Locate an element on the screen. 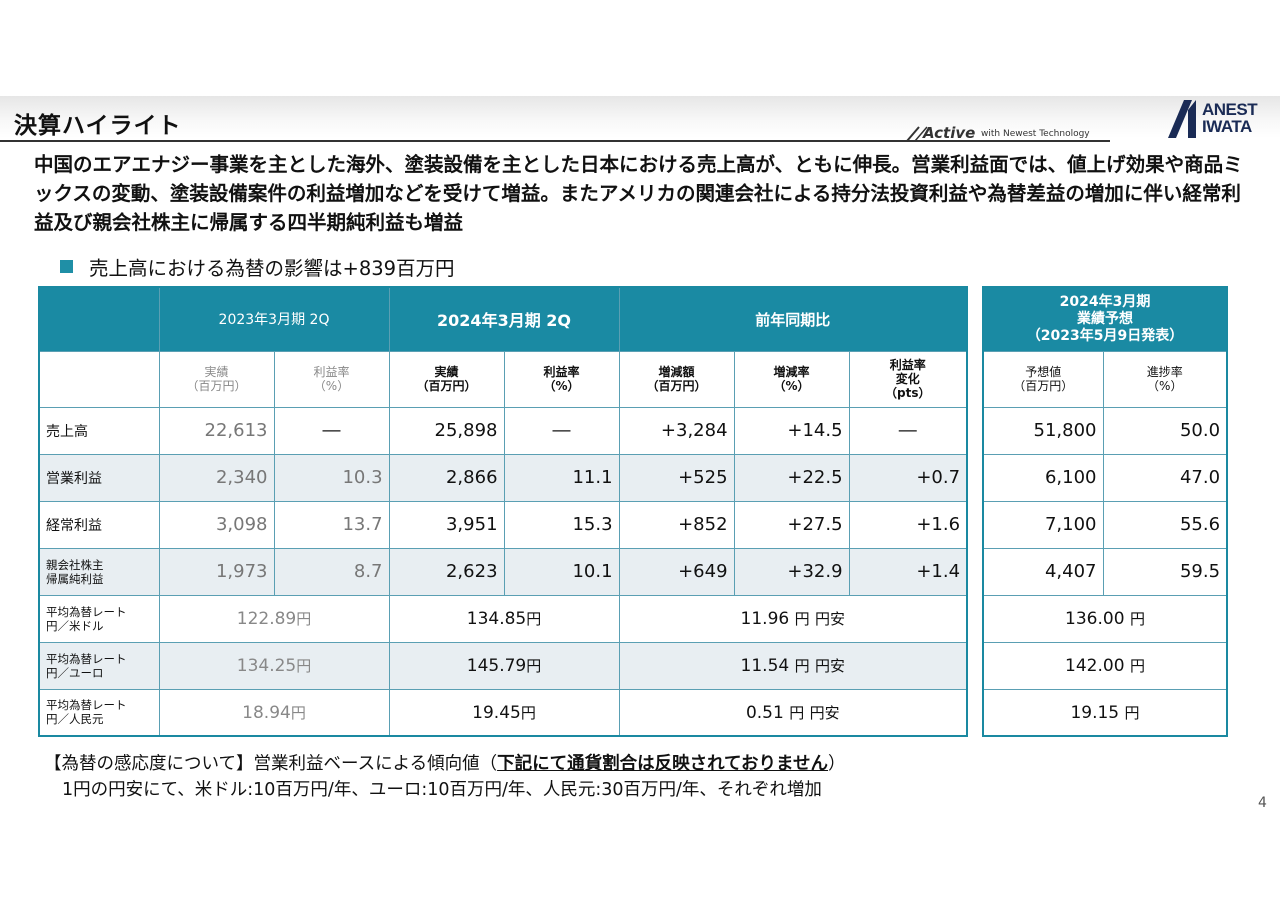 Image resolution: width=1280 pixels, height=905 pixels. diff-rate: +22.5 is located at coordinates (791, 477).